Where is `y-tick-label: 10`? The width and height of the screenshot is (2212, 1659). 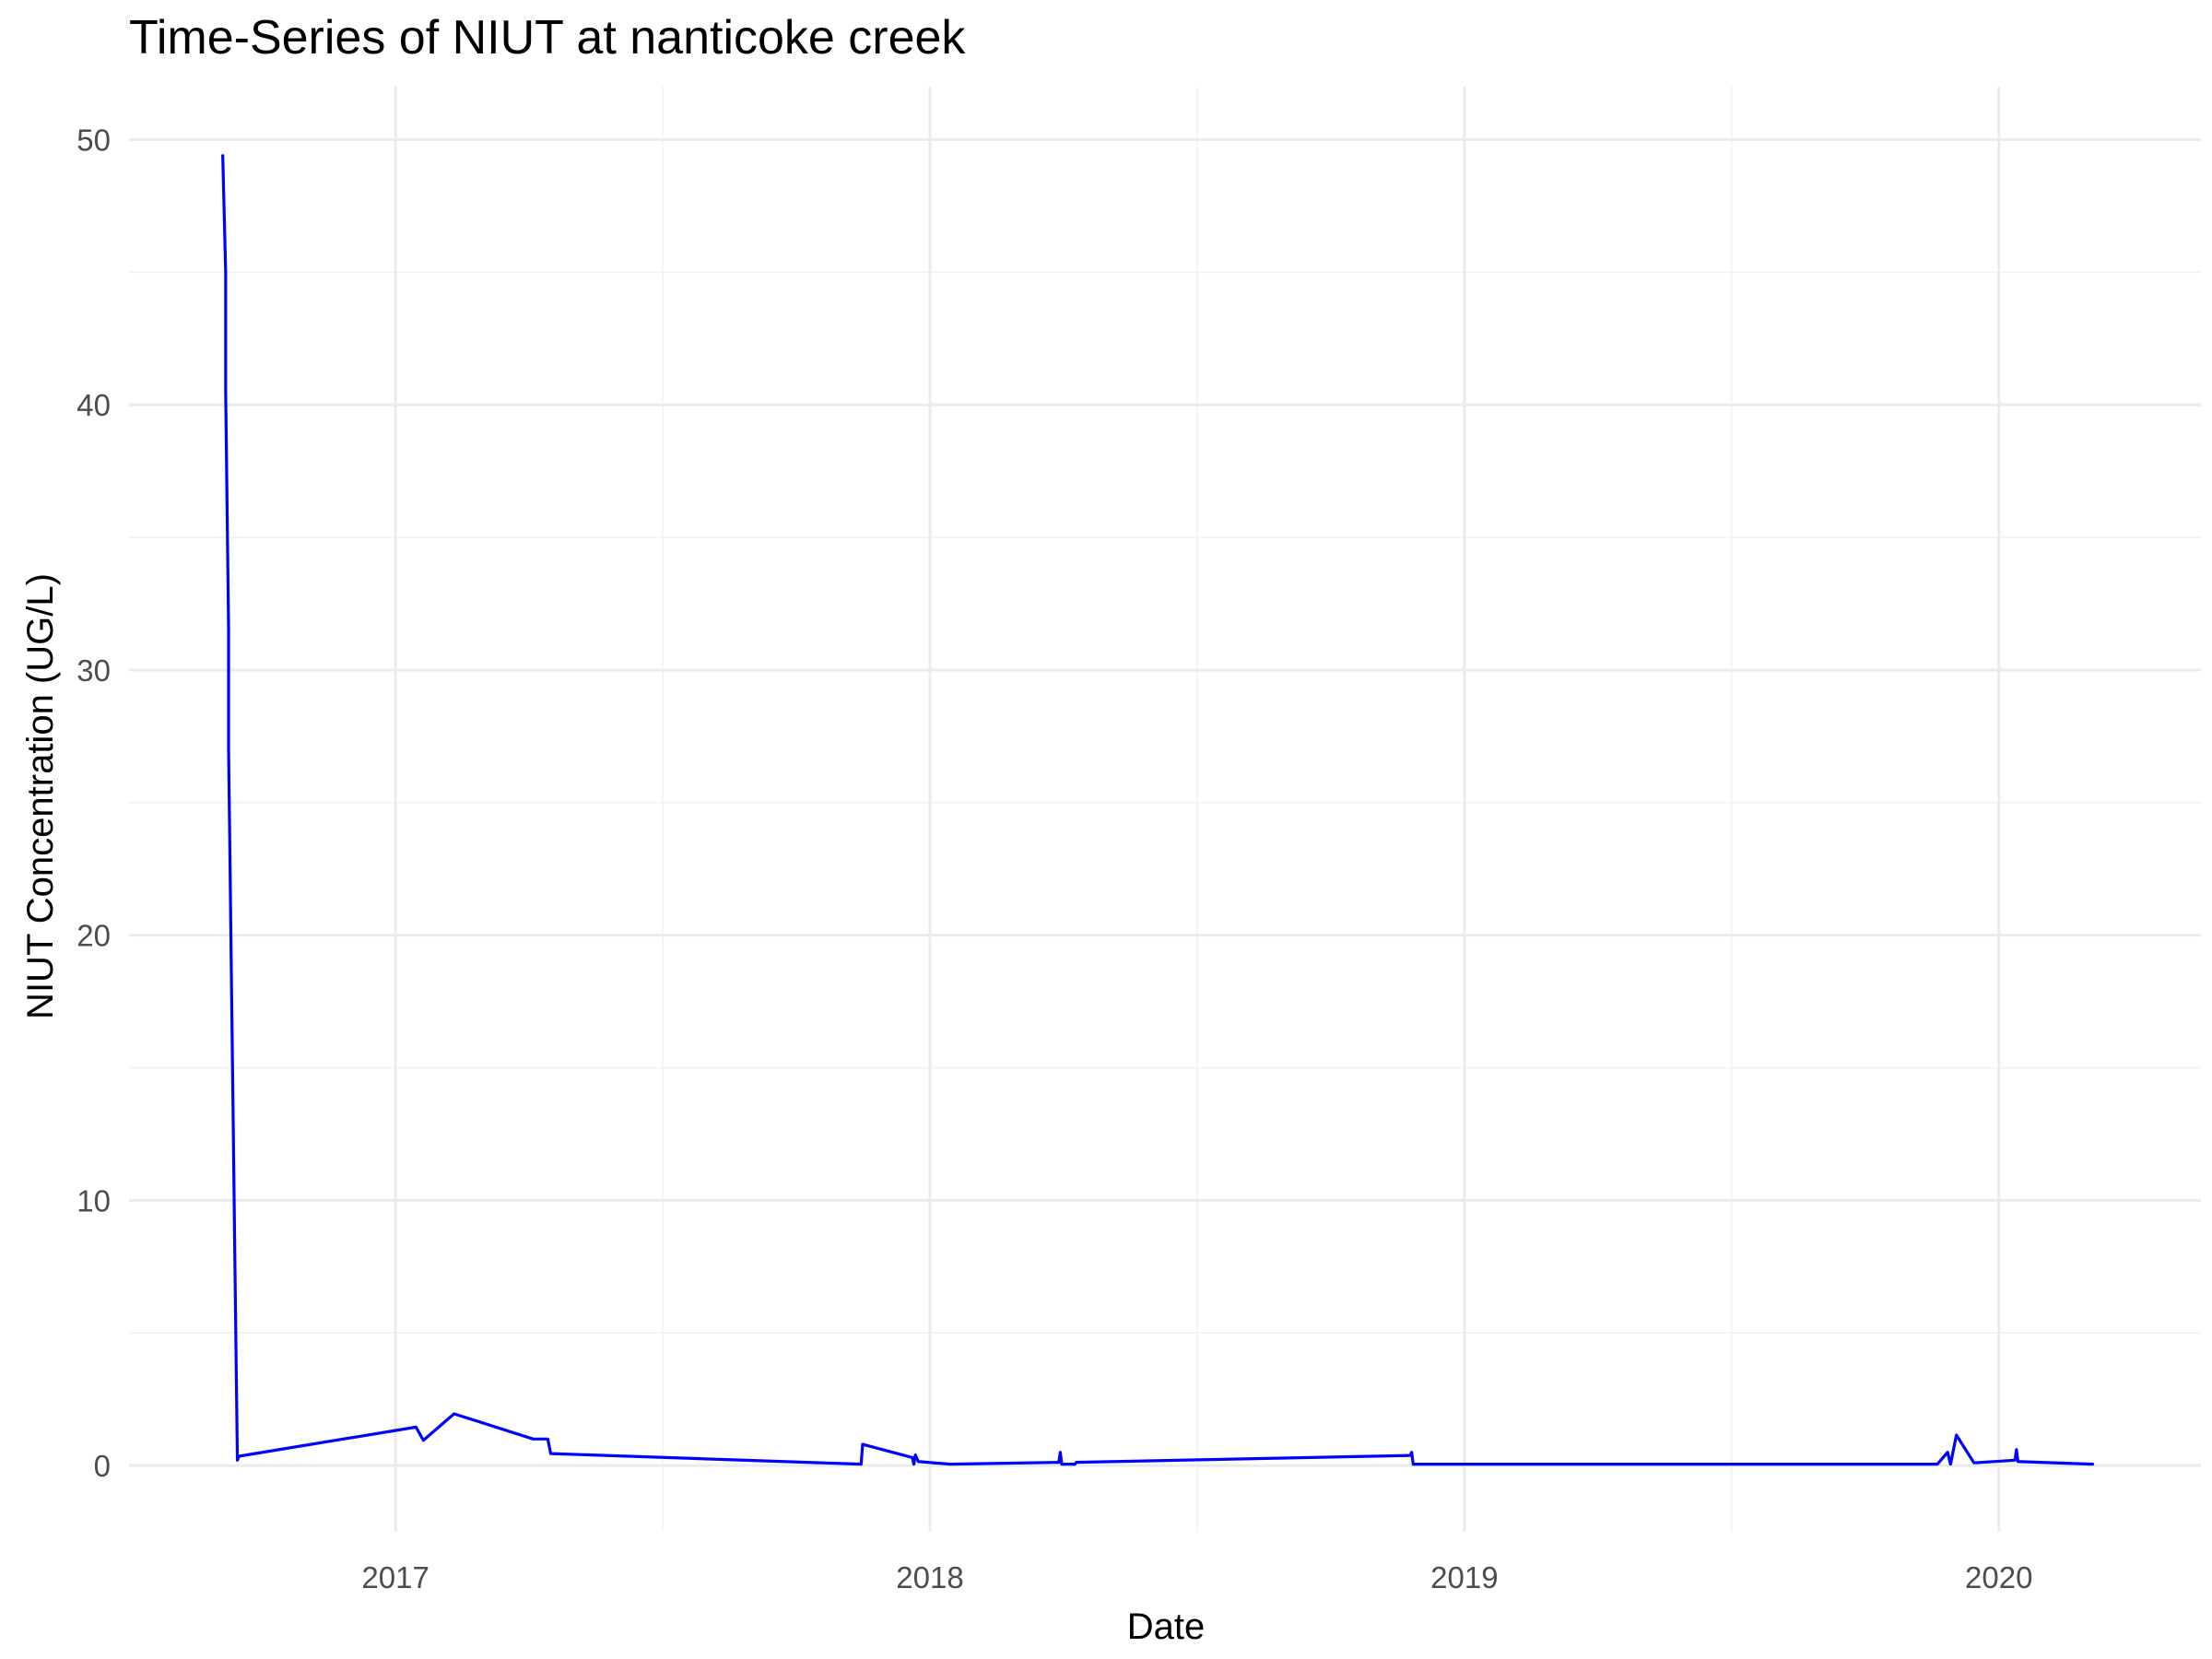
y-tick-label: 10 is located at coordinates (93, 1200).